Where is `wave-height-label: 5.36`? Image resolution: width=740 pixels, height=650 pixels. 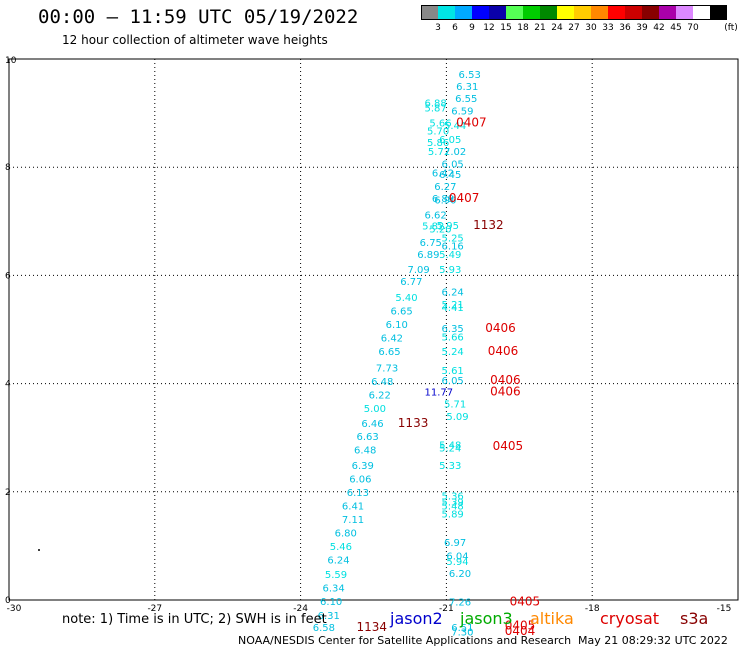
wave-height-label: 5.36 is located at coordinates (453, 497).